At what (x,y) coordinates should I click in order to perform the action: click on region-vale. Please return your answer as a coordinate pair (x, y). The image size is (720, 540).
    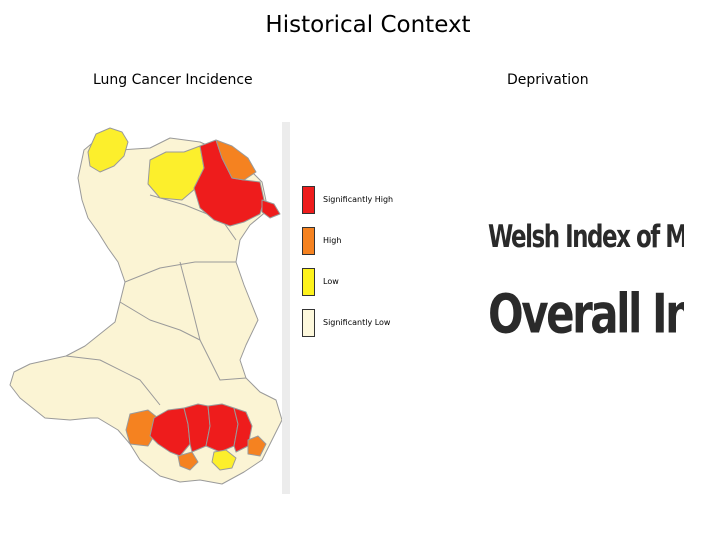
    Looking at the image, I should click on (224, 460).